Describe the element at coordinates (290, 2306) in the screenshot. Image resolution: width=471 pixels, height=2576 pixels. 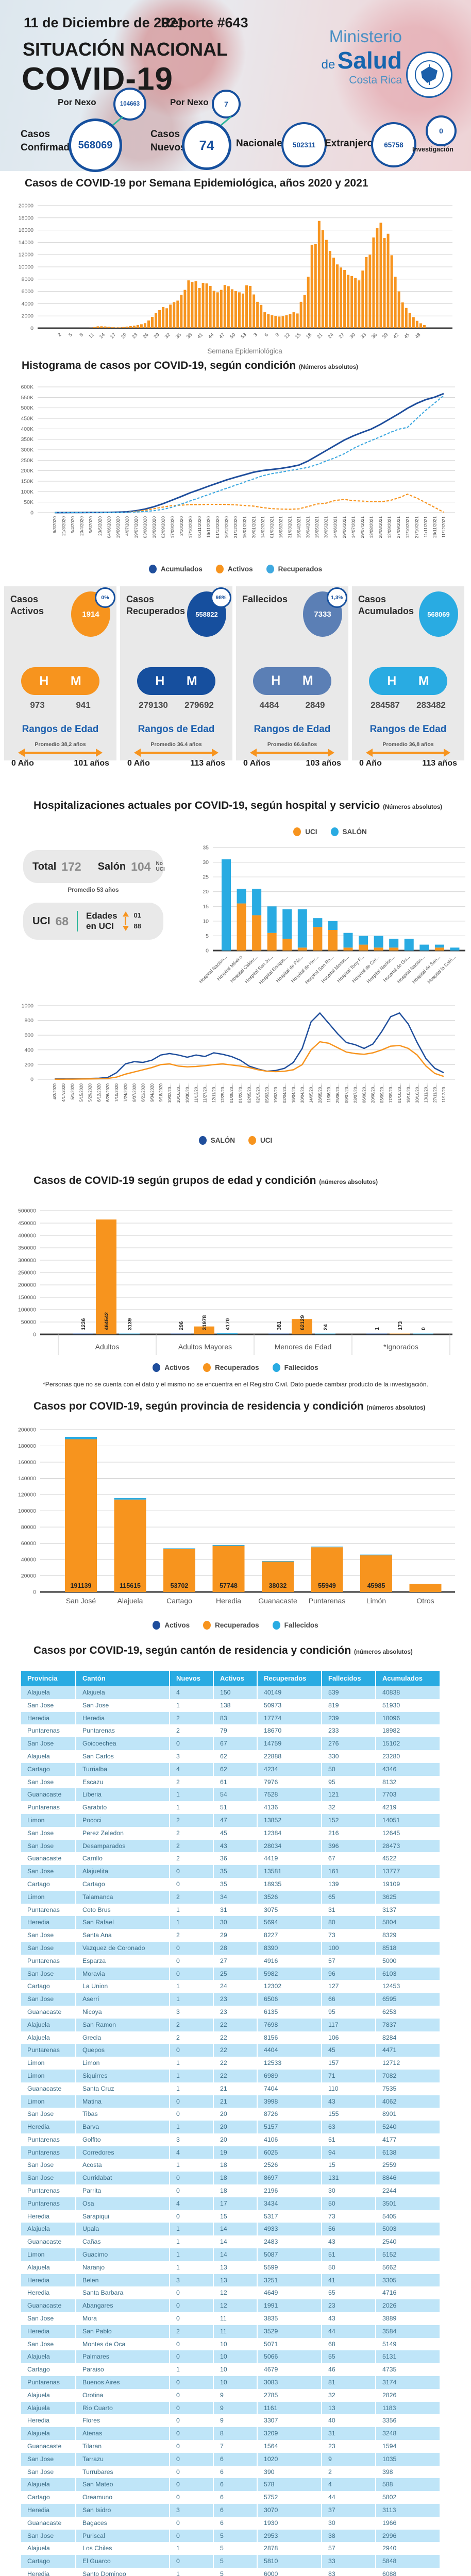
I see `table-cell: 1991` at that location.